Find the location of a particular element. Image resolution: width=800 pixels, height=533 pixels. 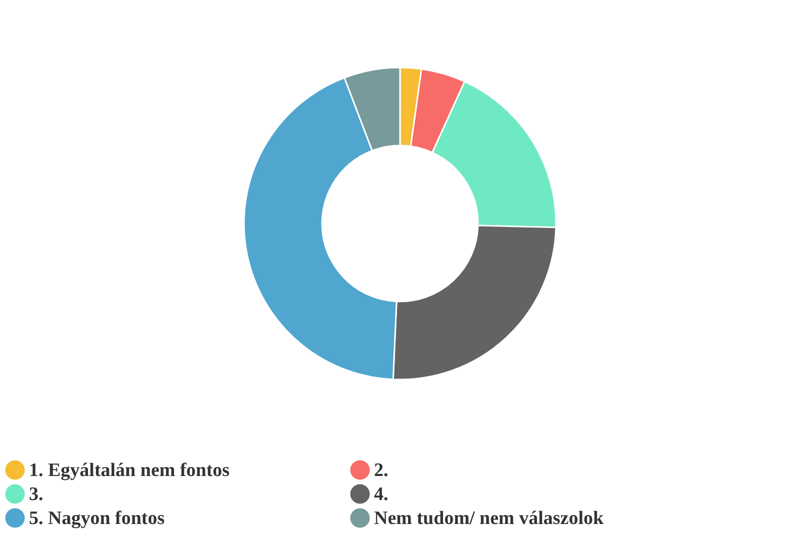

legend-label: 4. is located at coordinates (381, 494).